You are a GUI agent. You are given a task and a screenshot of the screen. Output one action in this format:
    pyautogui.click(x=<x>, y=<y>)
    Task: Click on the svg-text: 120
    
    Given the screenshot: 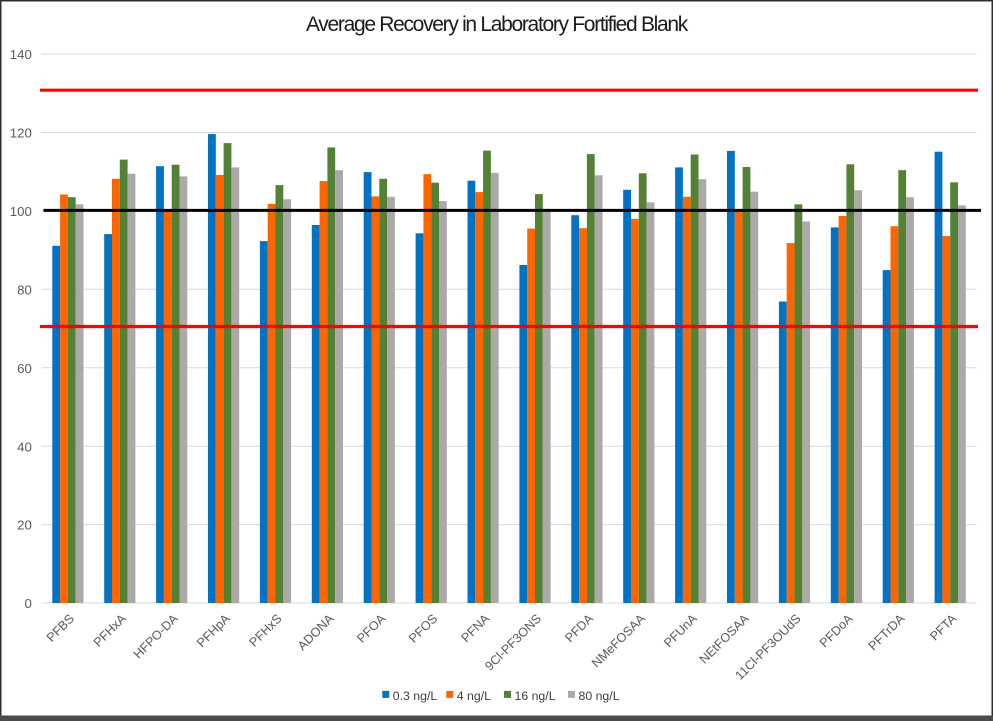 What is the action you would take?
    pyautogui.click(x=21, y=133)
    